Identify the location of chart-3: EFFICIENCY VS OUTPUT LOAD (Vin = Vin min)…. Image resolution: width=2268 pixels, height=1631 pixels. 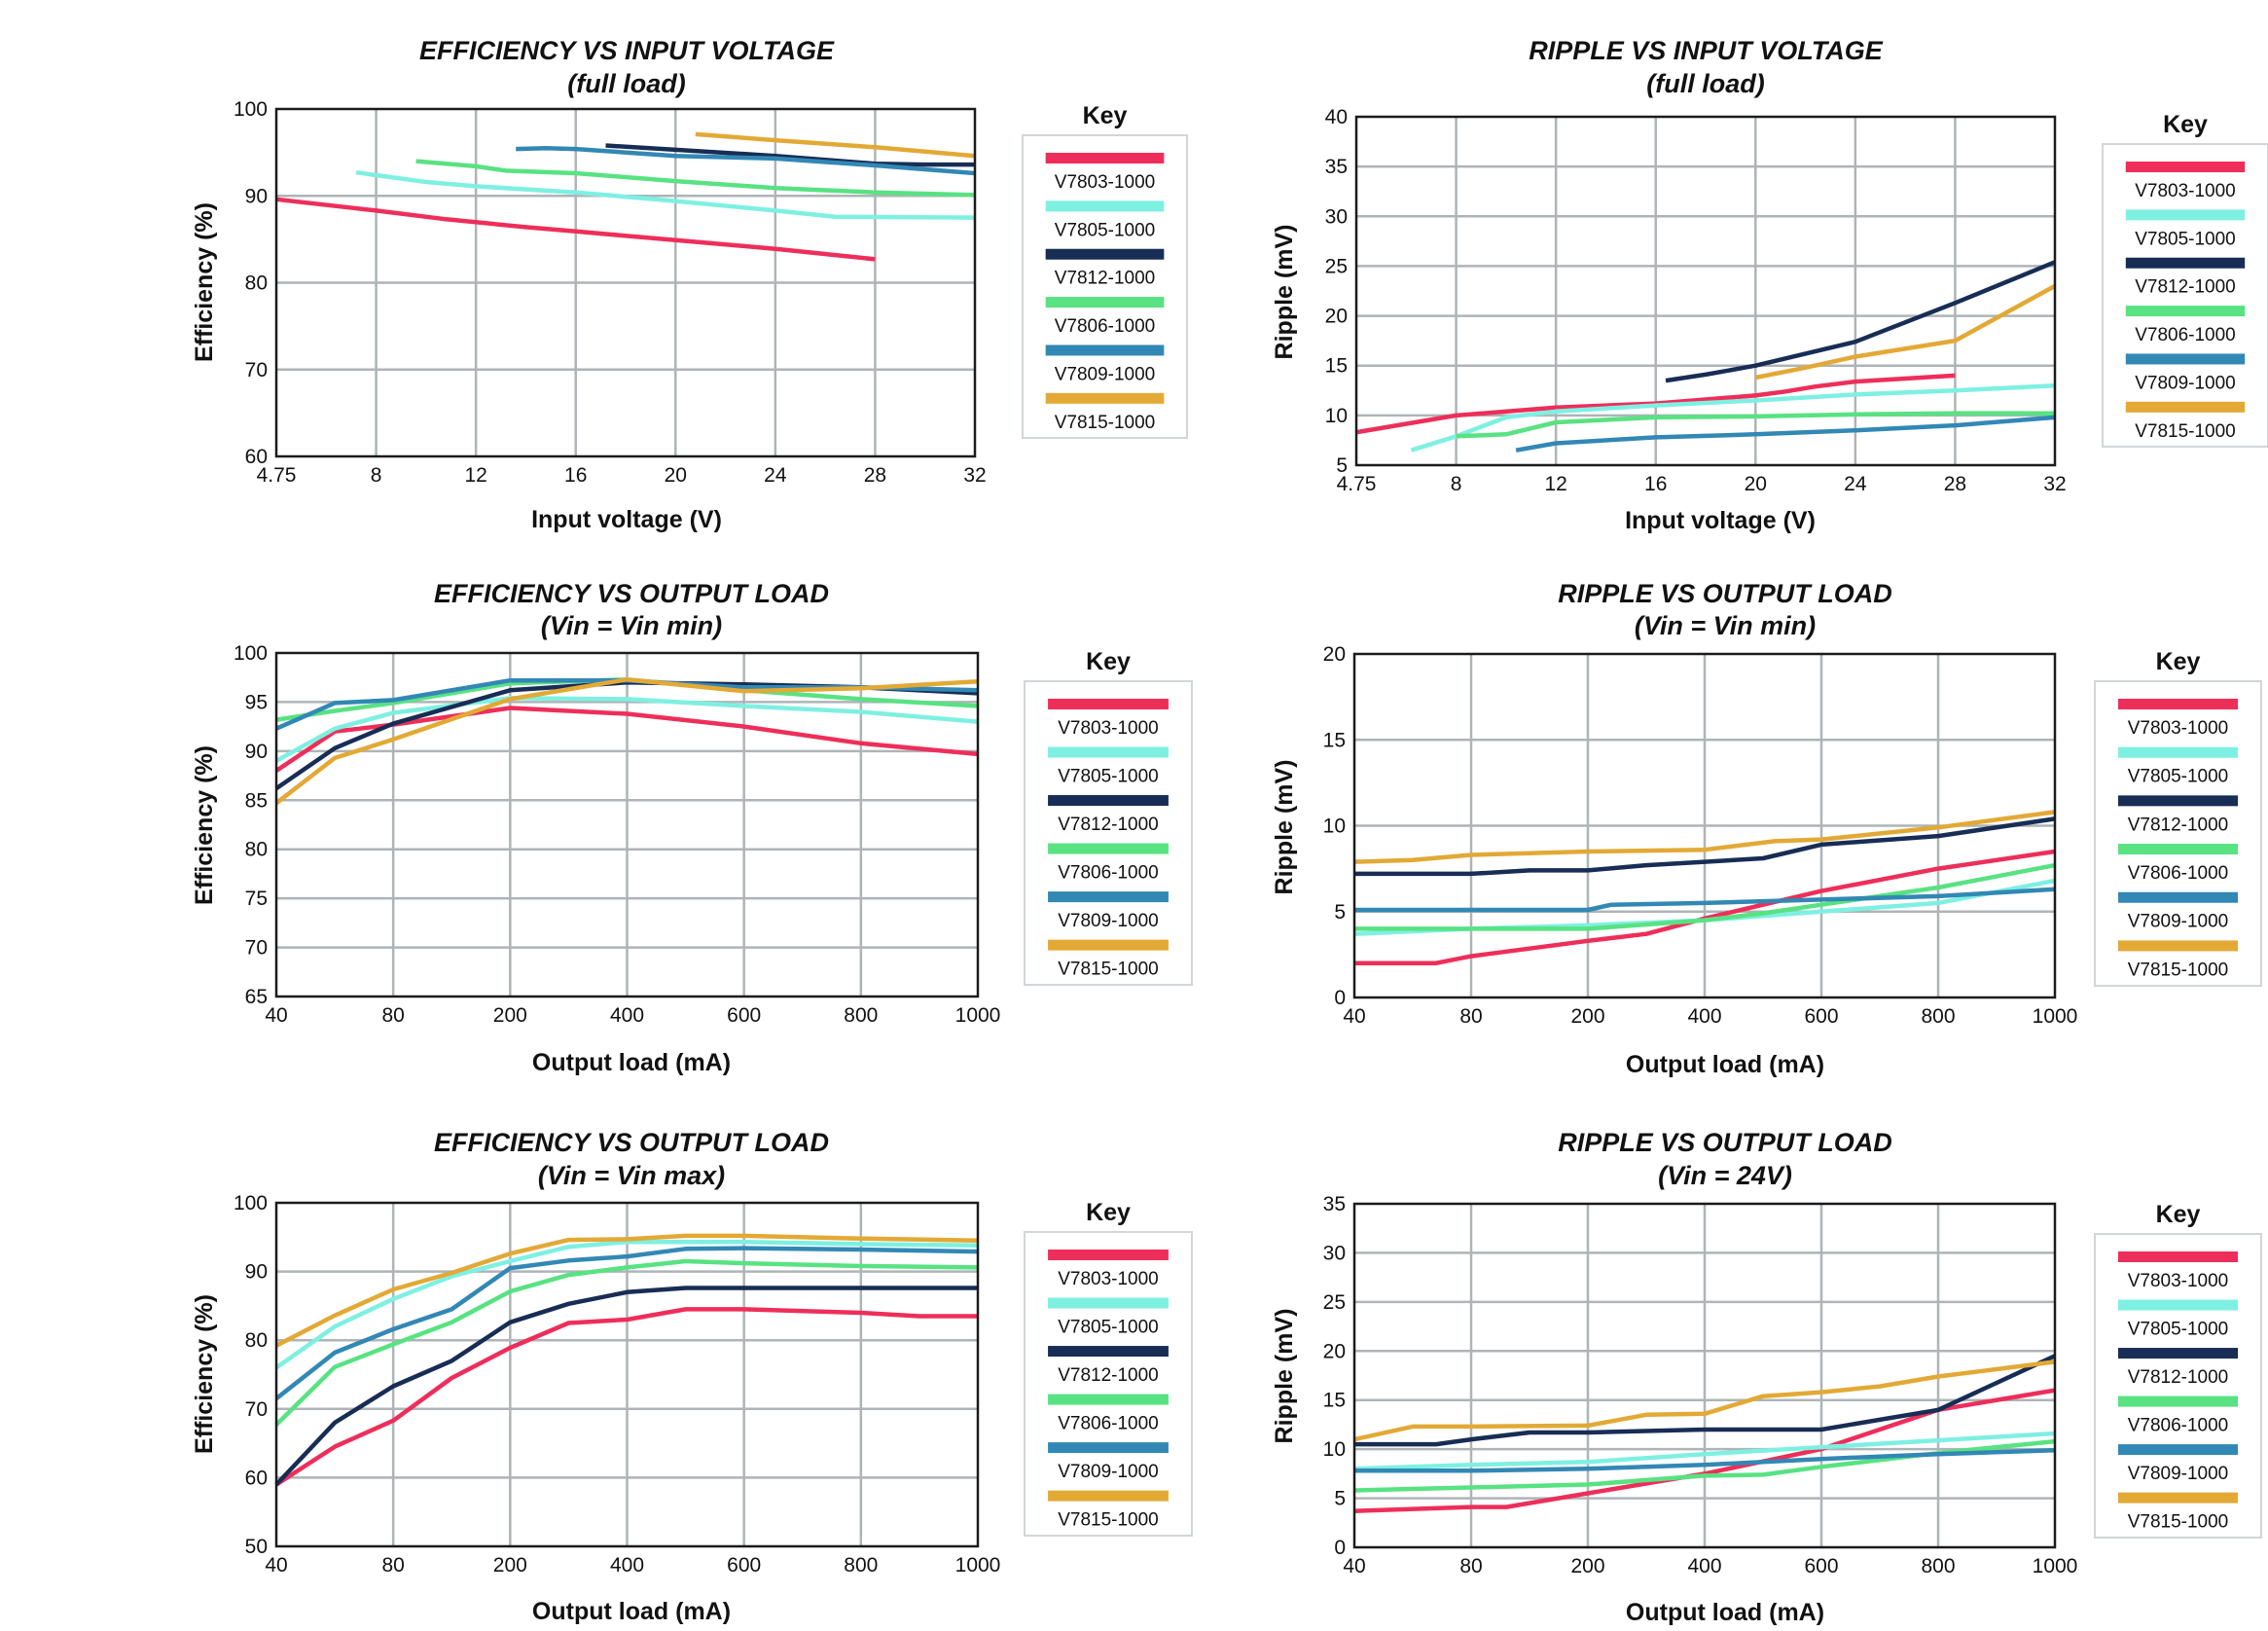
(692, 827).